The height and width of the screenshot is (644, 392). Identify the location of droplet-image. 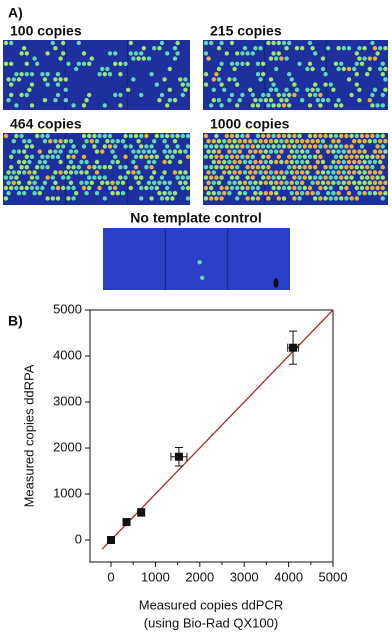
(295, 169).